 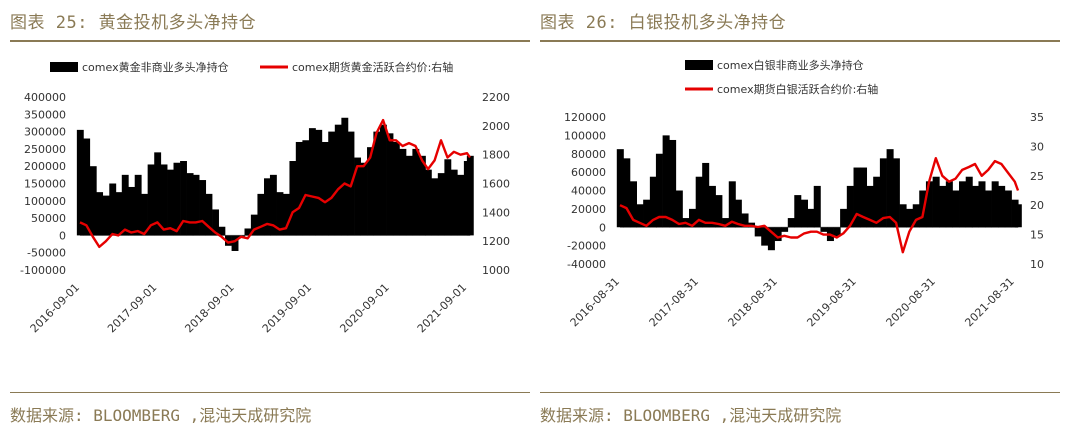 What do you see at coordinates (442, 308) in the screenshot?
I see `x-tick-label: 2021-09-01` at bounding box center [442, 308].